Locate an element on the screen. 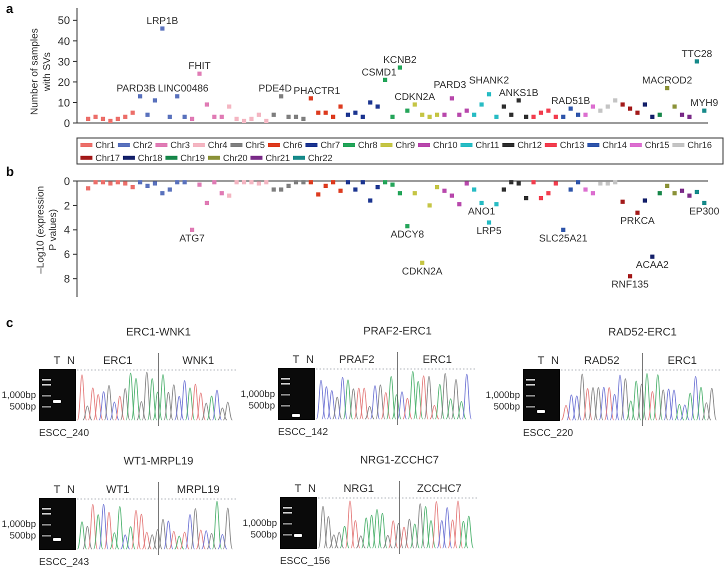  annotation: LRP5 is located at coordinates (489, 232).